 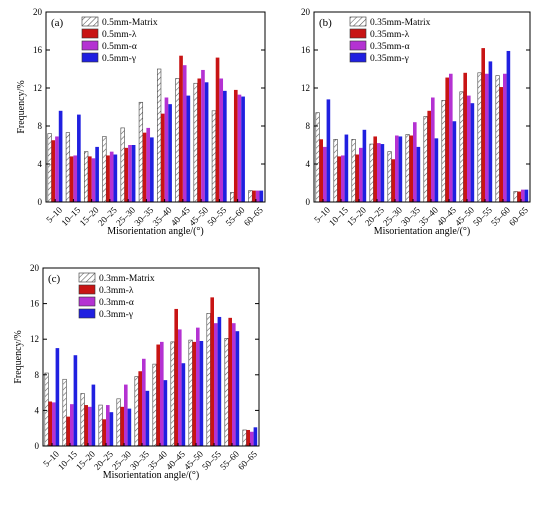 What do you see at coordinates (151, 357) in the screenshot?
I see `plot-frame` at bounding box center [151, 357].